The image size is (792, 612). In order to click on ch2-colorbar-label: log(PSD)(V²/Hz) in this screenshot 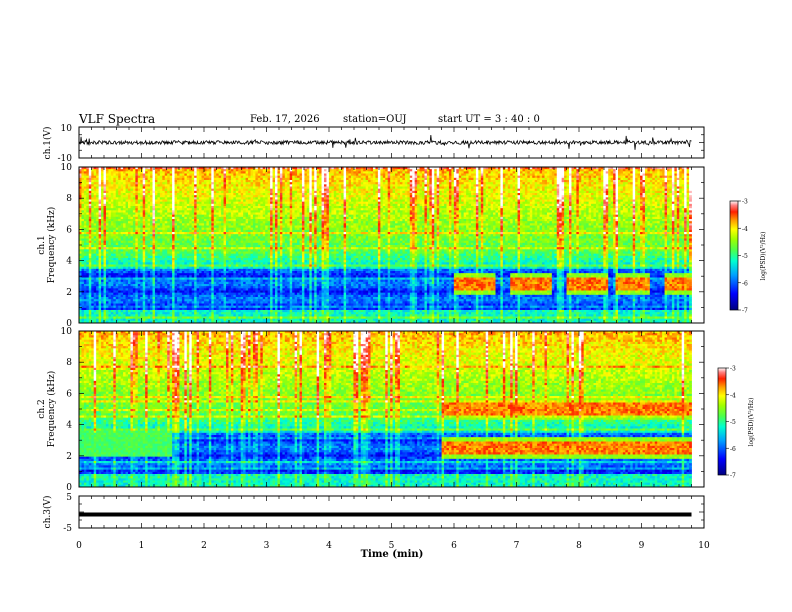, I will do `click(751, 422)`.